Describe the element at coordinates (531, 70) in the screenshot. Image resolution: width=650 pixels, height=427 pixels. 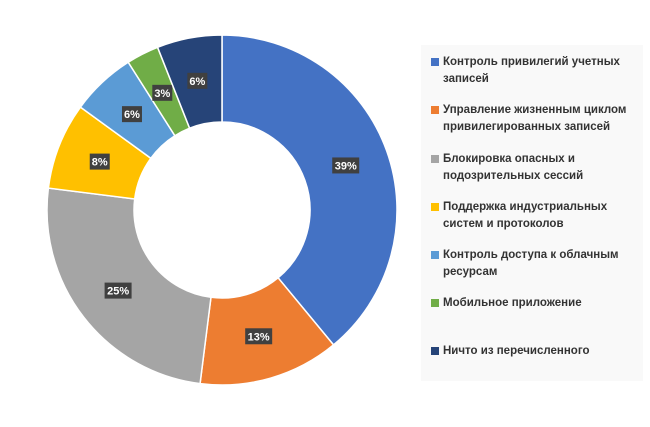
I see `legend-label: Контроль привилегий учетных записей` at that location.